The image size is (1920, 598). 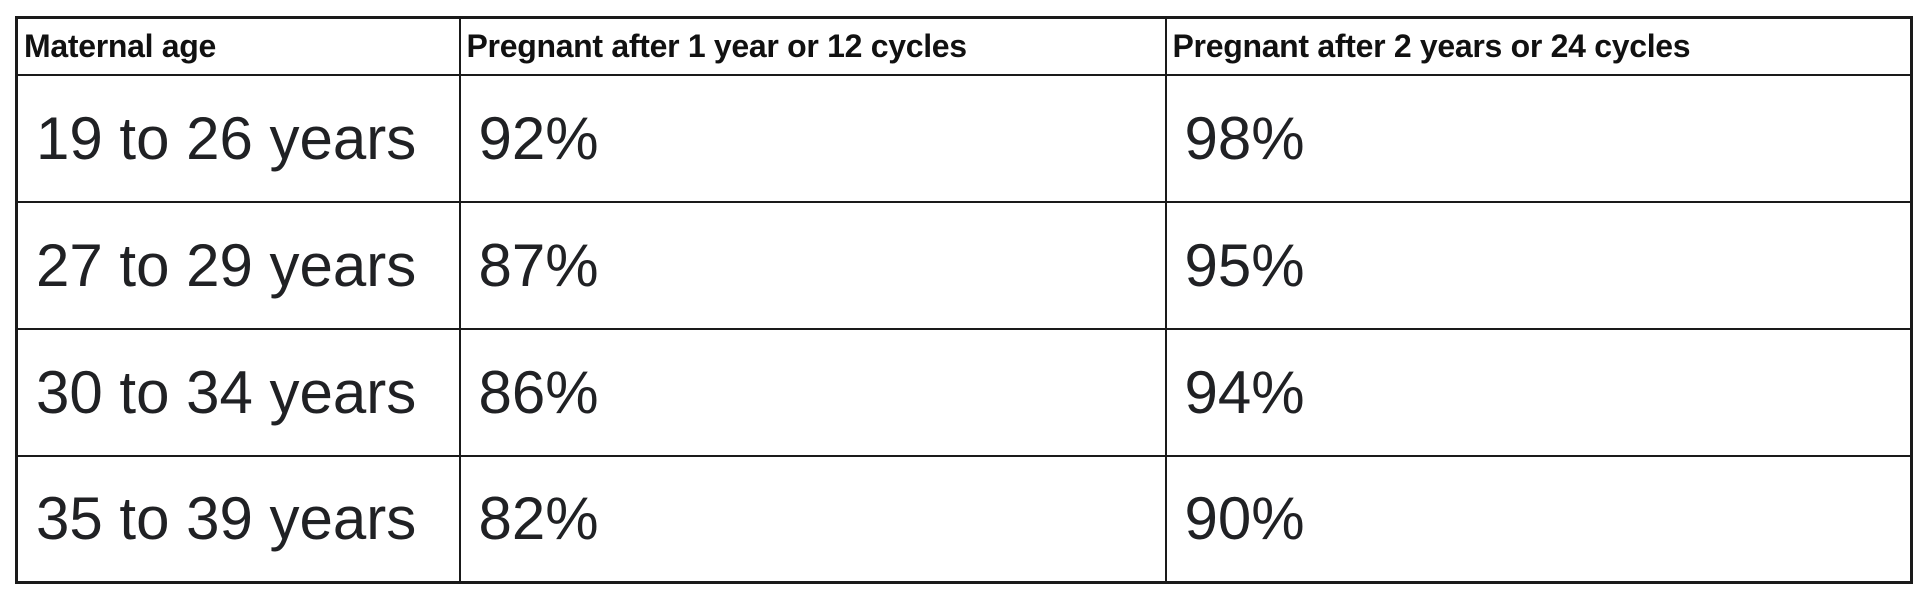 I want to click on rate-after-2-years-cell: 90%, so click(x=1538, y=519).